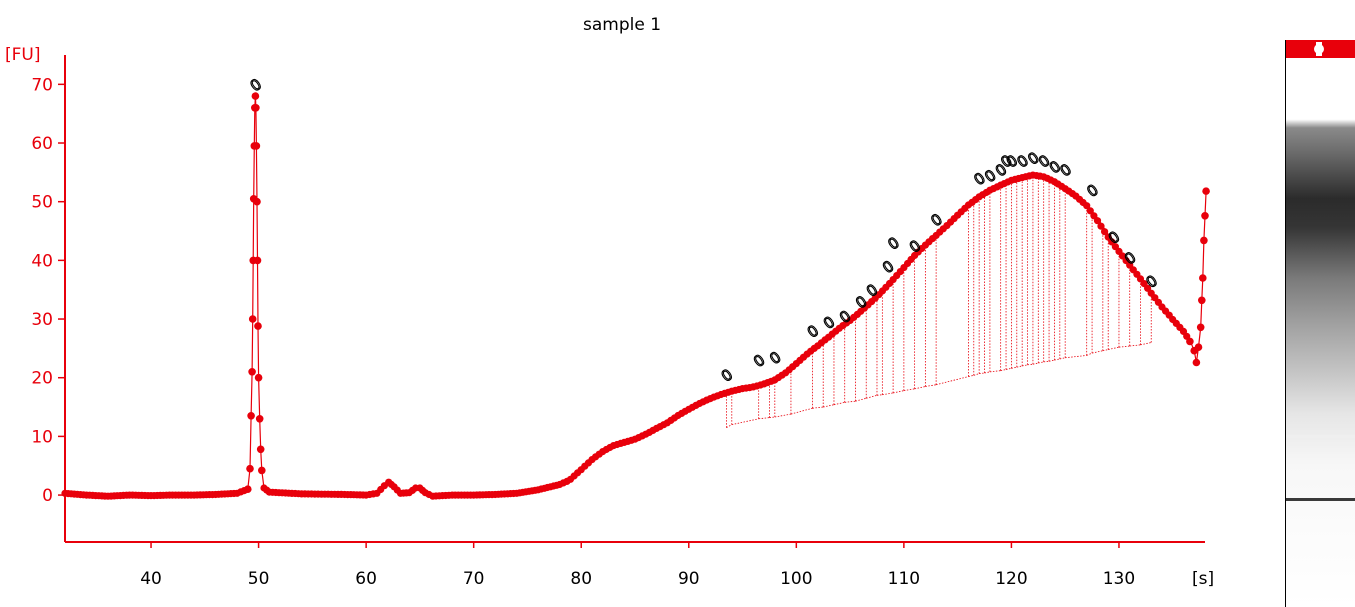 The height and width of the screenshot is (607, 1355). I want to click on y-tick-label: 60, so click(42, 144).